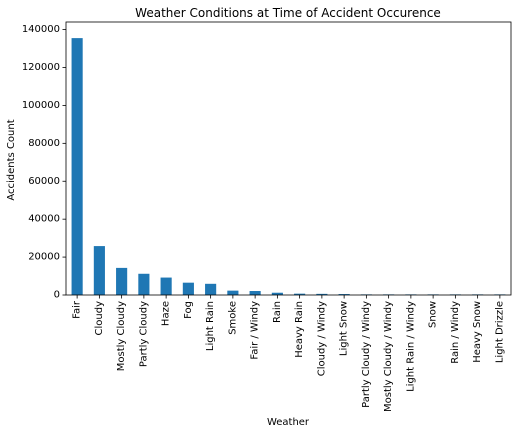  What do you see at coordinates (77, 167) in the screenshot?
I see `bar-fair` at bounding box center [77, 167].